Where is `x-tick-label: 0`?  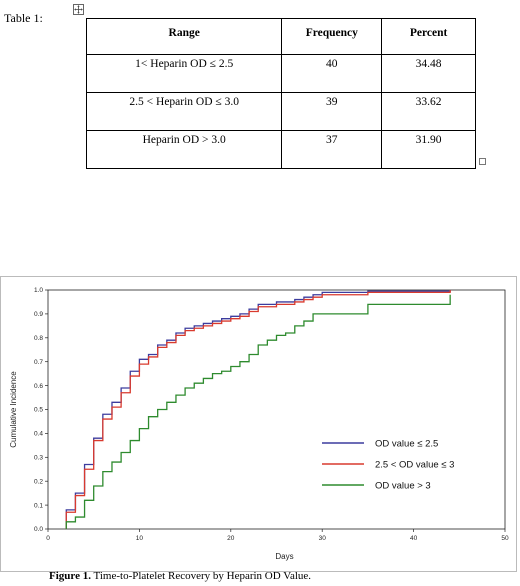
x-tick-label: 0 is located at coordinates (48, 538).